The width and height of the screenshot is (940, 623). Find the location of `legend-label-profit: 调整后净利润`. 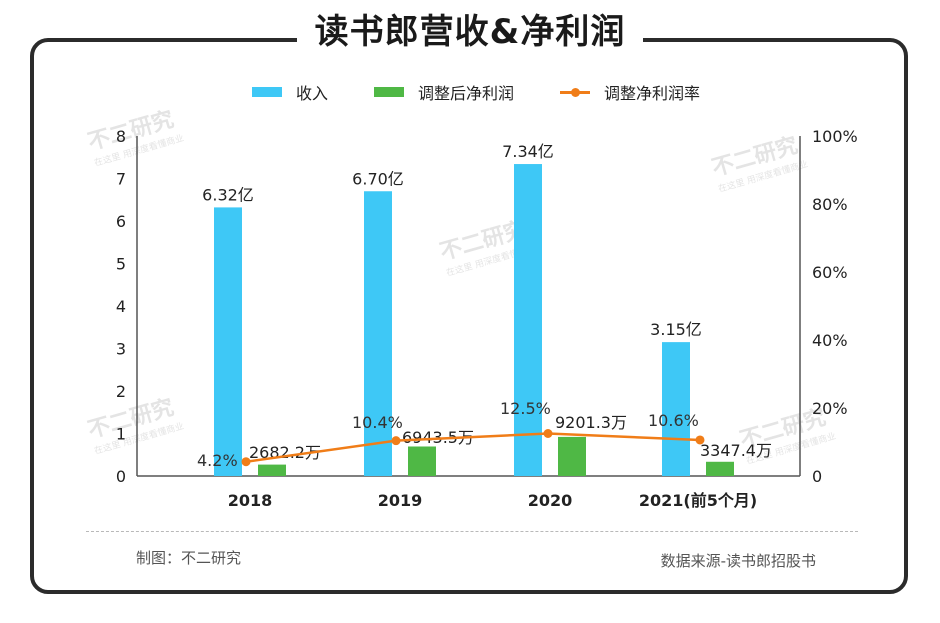

legend-label-profit: 调整后净利润 is located at coordinates (466, 93).